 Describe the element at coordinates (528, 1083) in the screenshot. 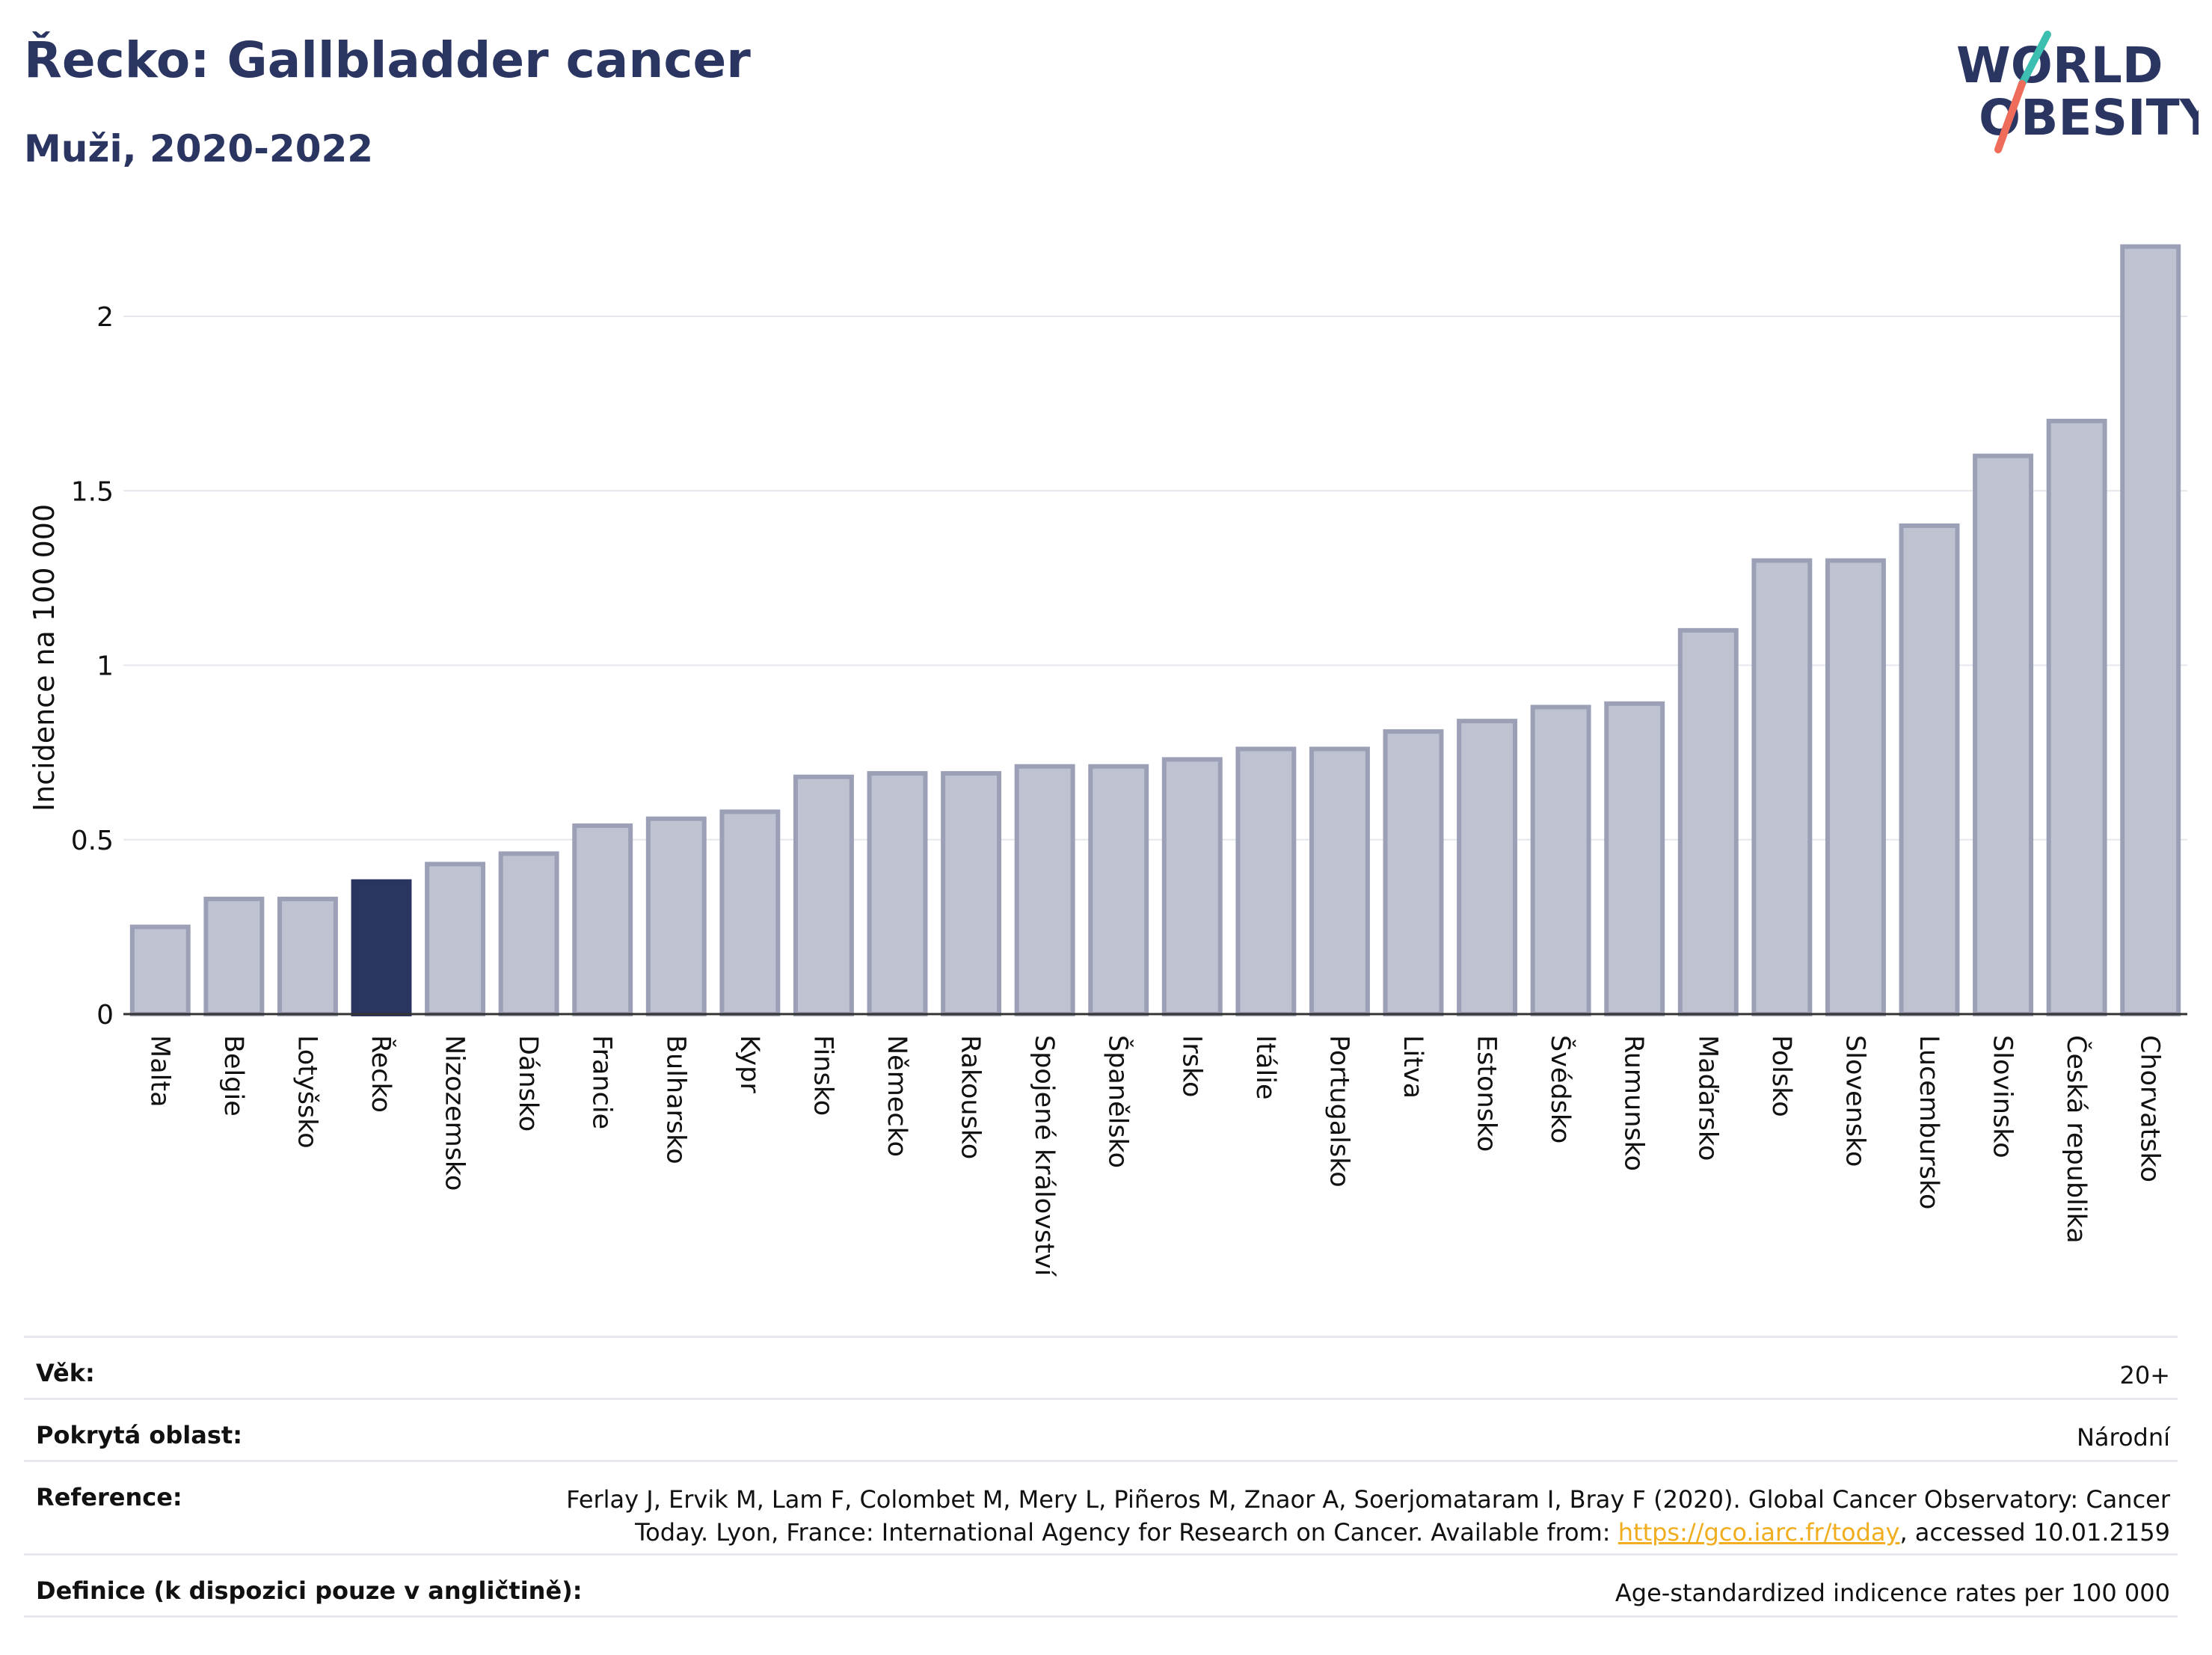

I see `x-tick-label: Dánsko` at that location.